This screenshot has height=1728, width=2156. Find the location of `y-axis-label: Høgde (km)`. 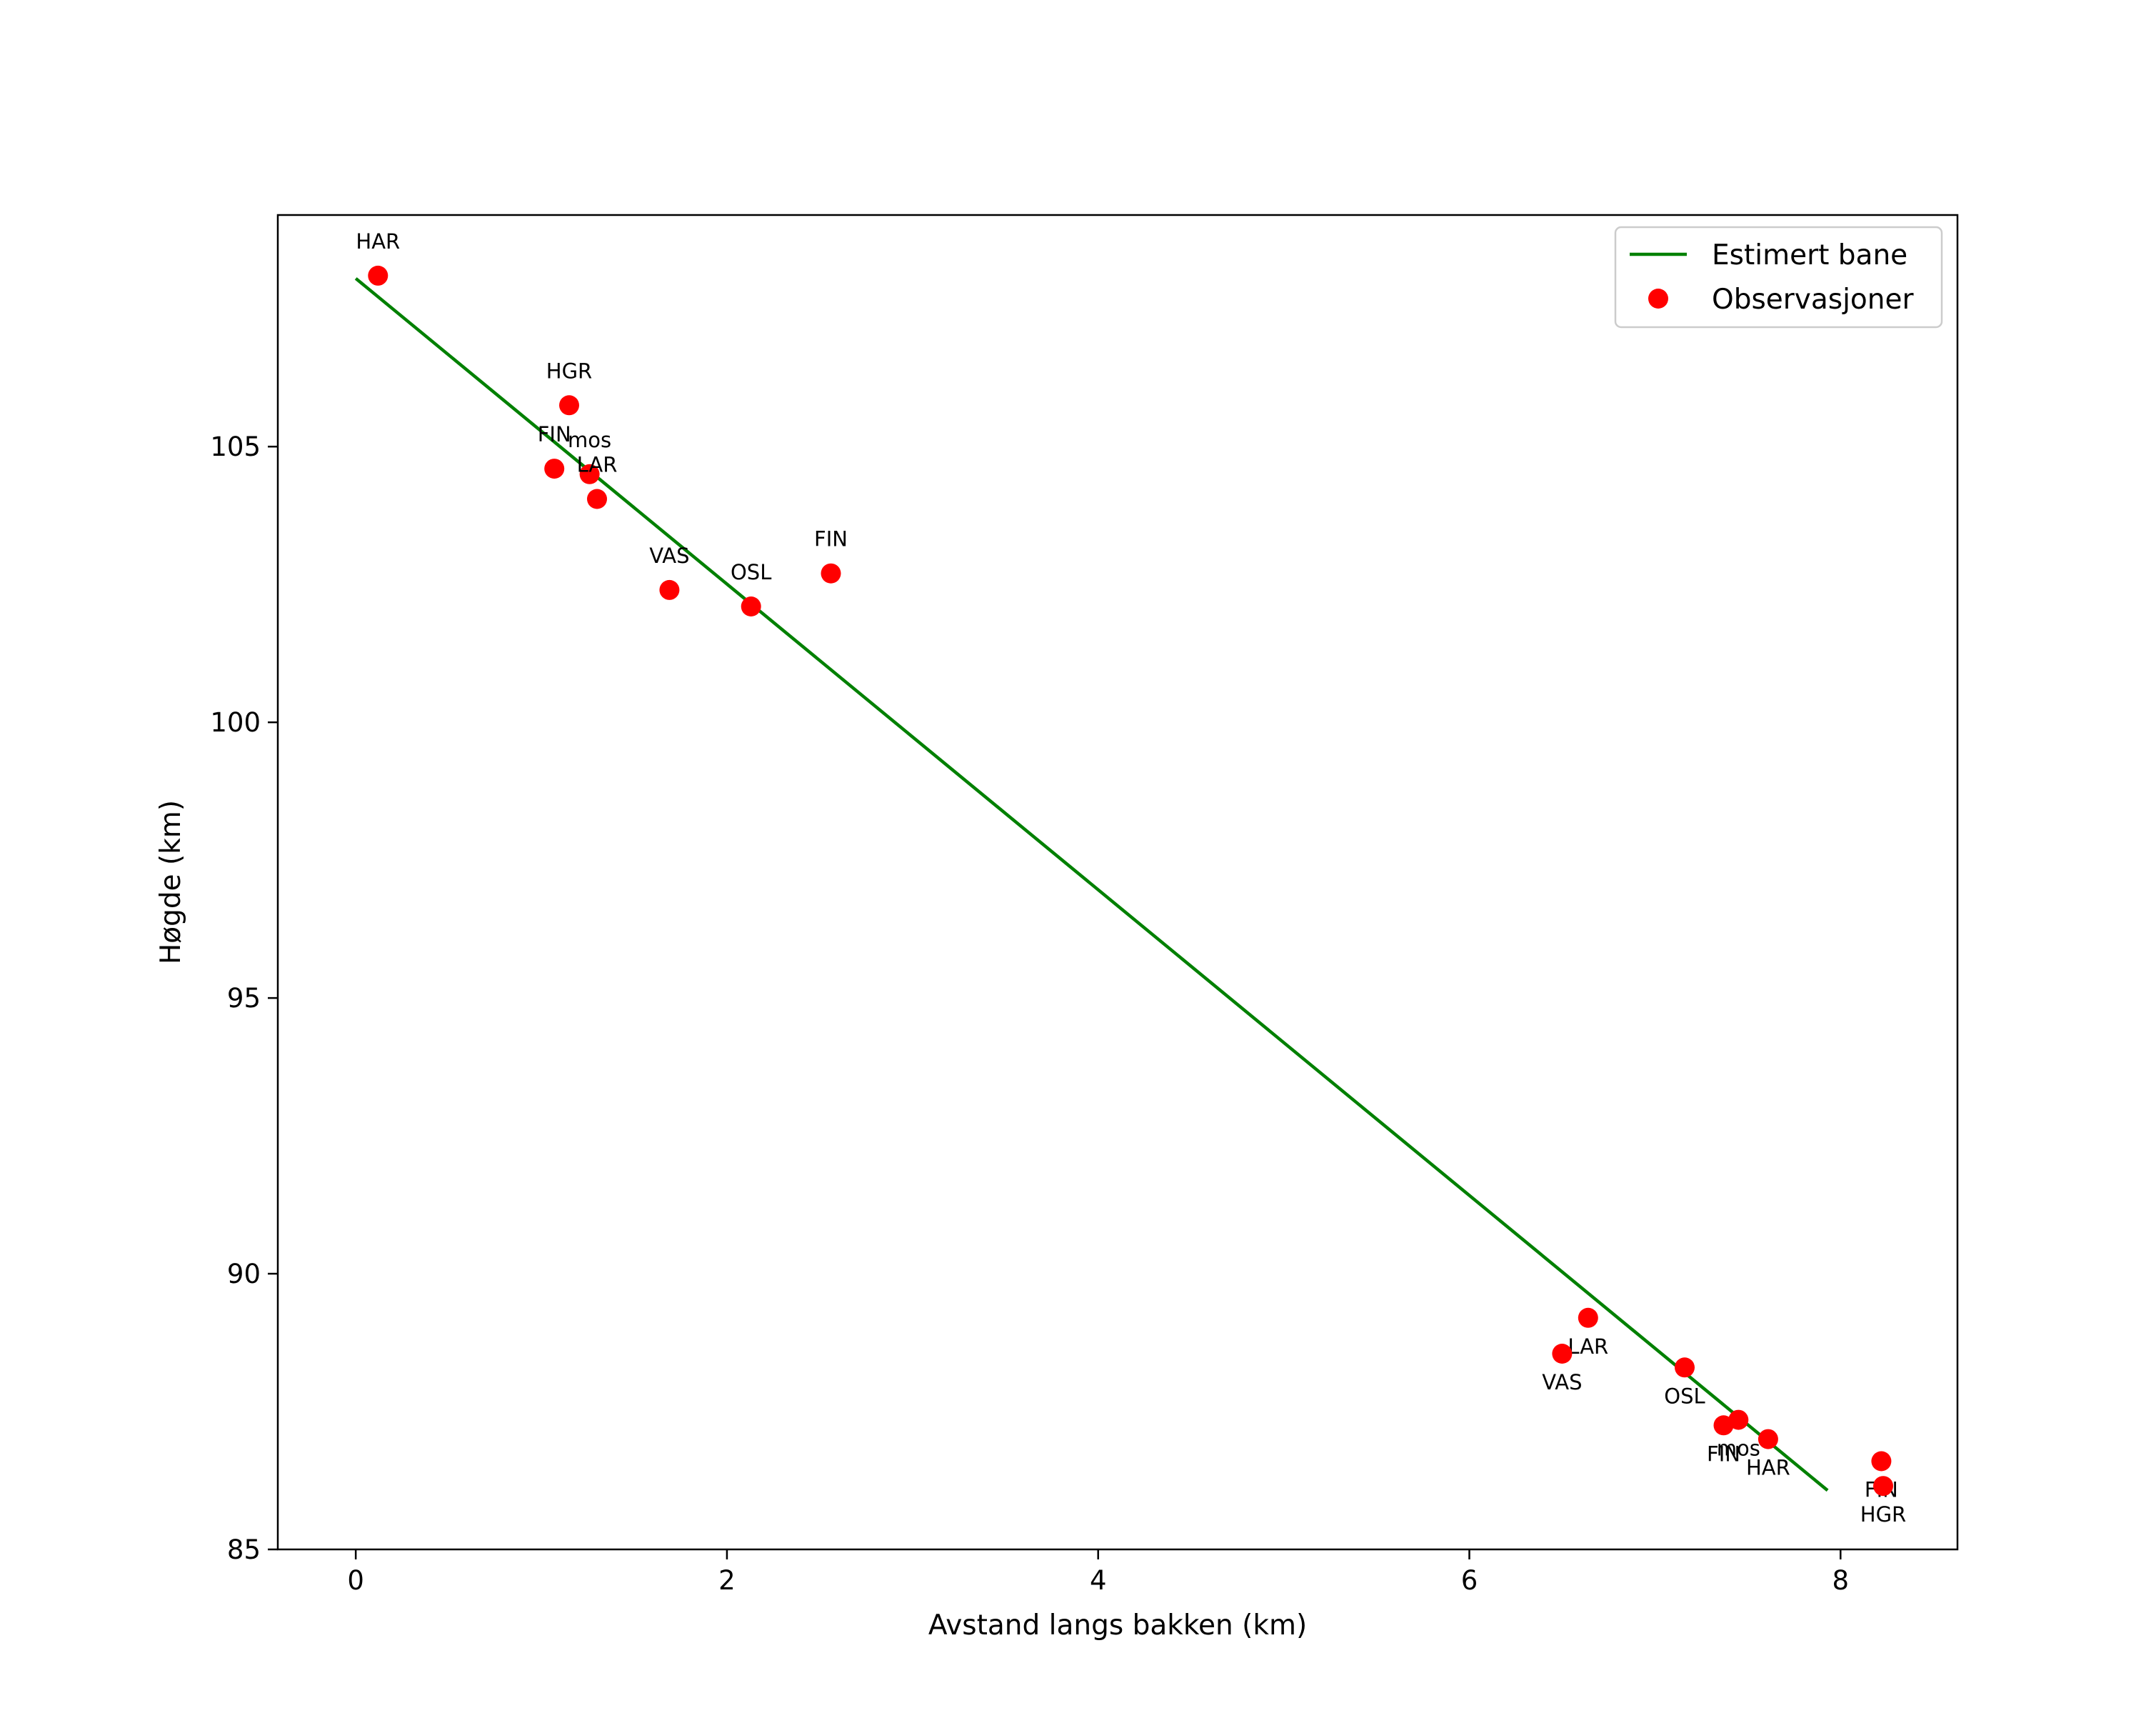

y-axis-label: Høgde (km) is located at coordinates (171, 882).